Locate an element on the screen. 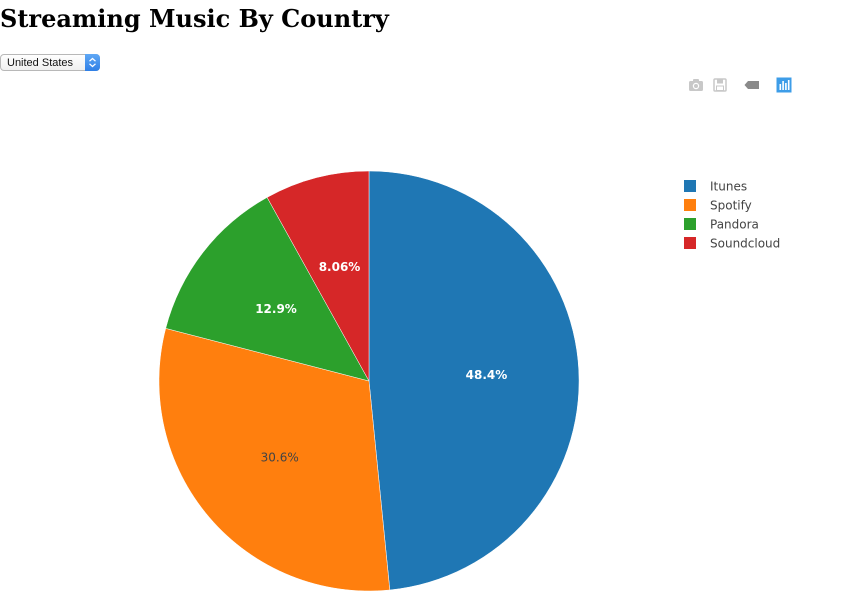  pie-label-spotify: 30.6% is located at coordinates (280, 458).